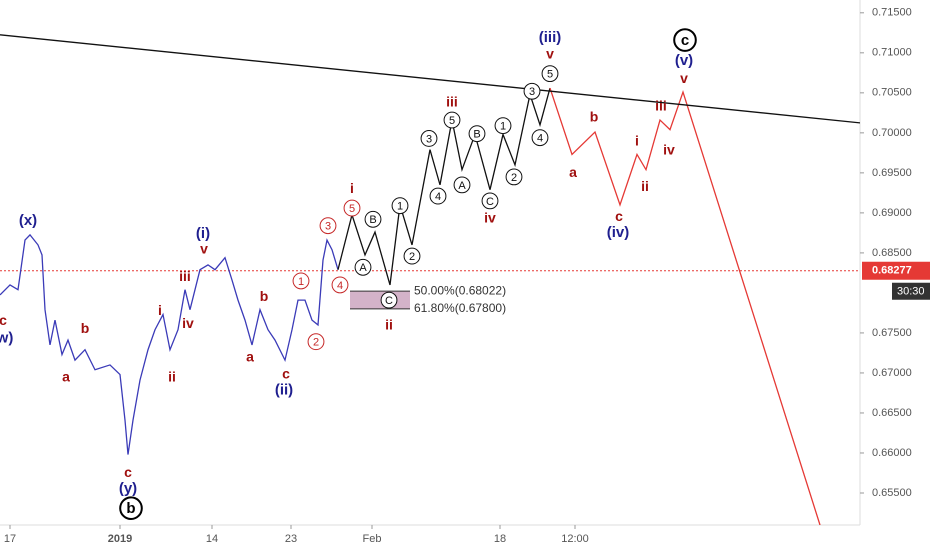 This screenshot has width=932, height=550. Describe the element at coordinates (460, 290) in the screenshot. I see `fib-label: 50.00%(0.68022)` at that location.